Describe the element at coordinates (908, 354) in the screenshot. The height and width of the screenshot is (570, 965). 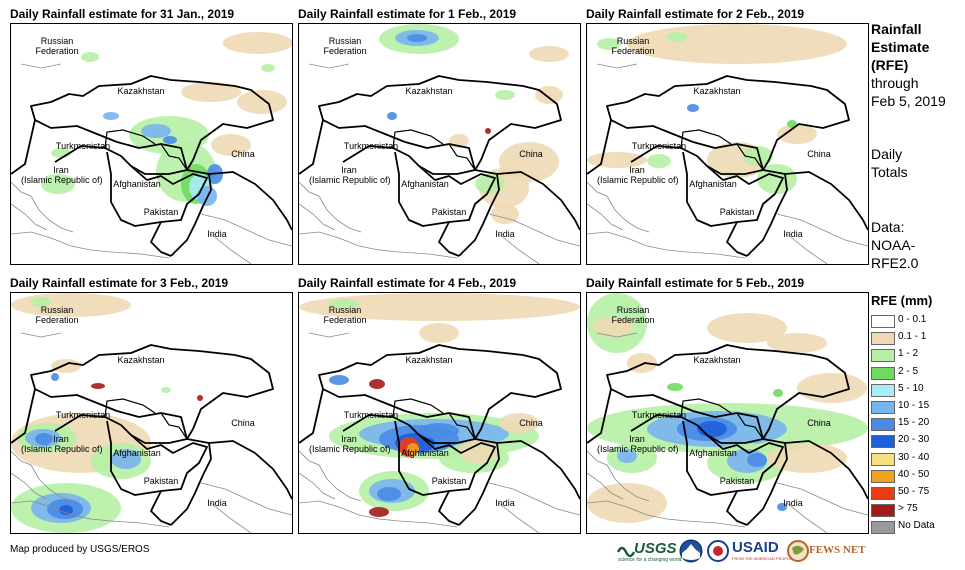
I see `legend-label: 1 - 2` at that location.